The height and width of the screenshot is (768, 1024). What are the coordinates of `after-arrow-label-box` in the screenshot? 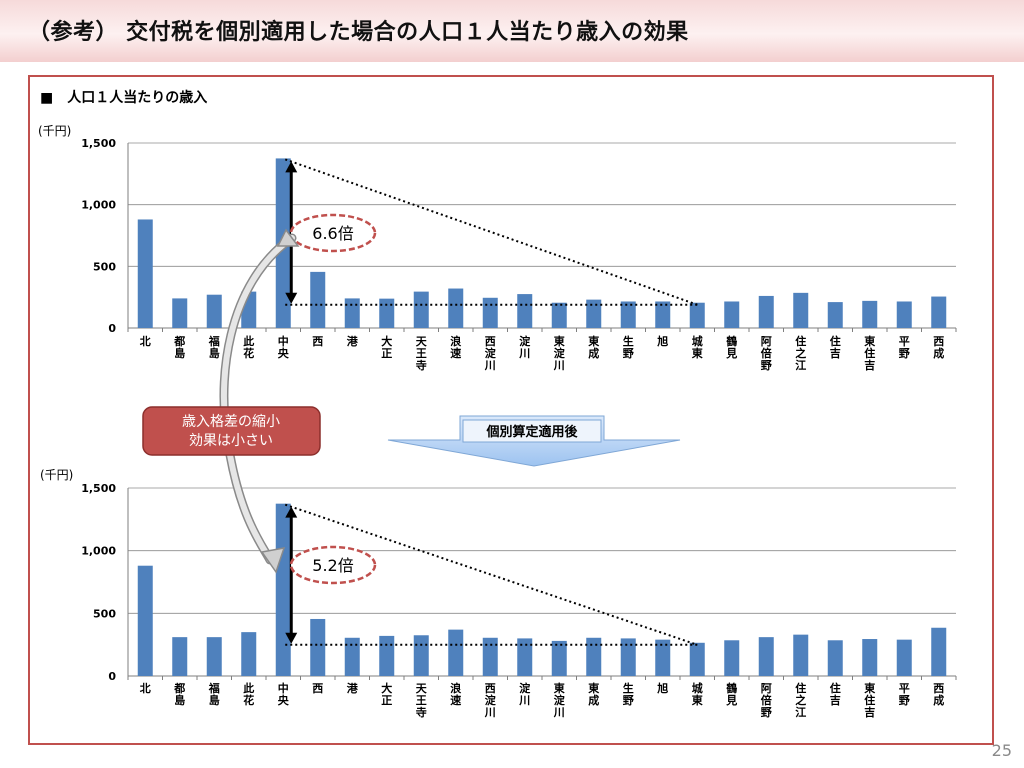 It's located at (532, 431).